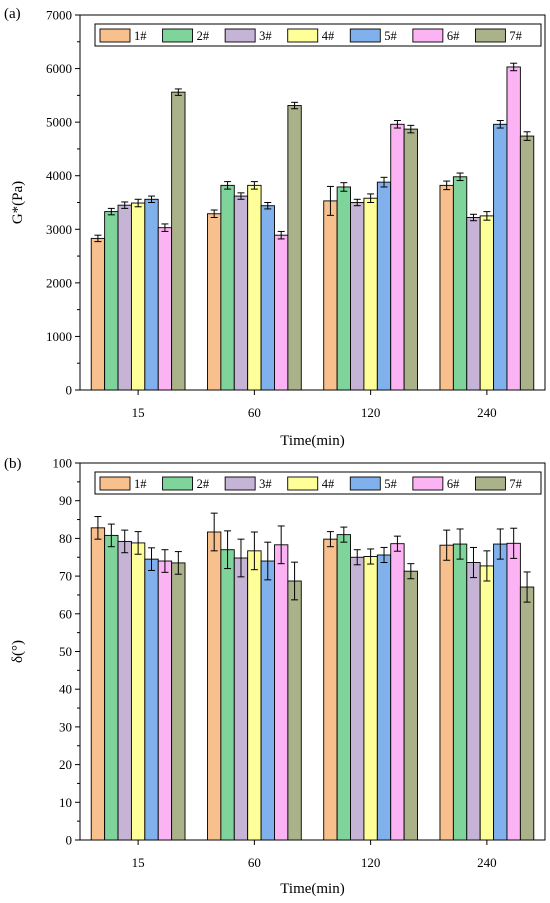  Describe the element at coordinates (65, 576) in the screenshot. I see `y-tick-label: 70` at that location.